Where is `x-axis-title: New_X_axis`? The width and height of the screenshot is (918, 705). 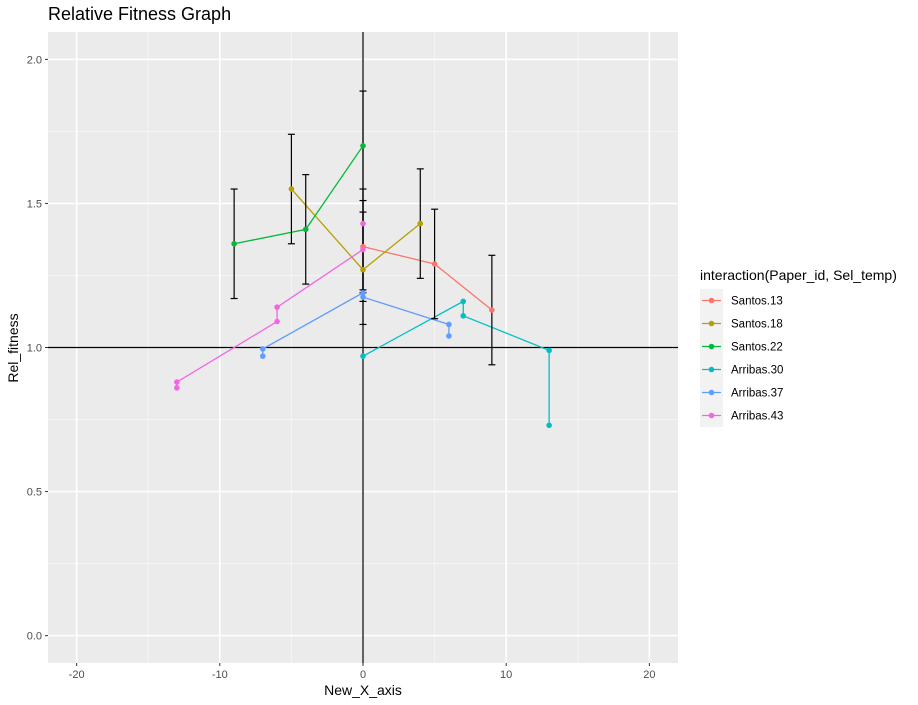
x-axis-title: New_X_axis is located at coordinates (363, 690).